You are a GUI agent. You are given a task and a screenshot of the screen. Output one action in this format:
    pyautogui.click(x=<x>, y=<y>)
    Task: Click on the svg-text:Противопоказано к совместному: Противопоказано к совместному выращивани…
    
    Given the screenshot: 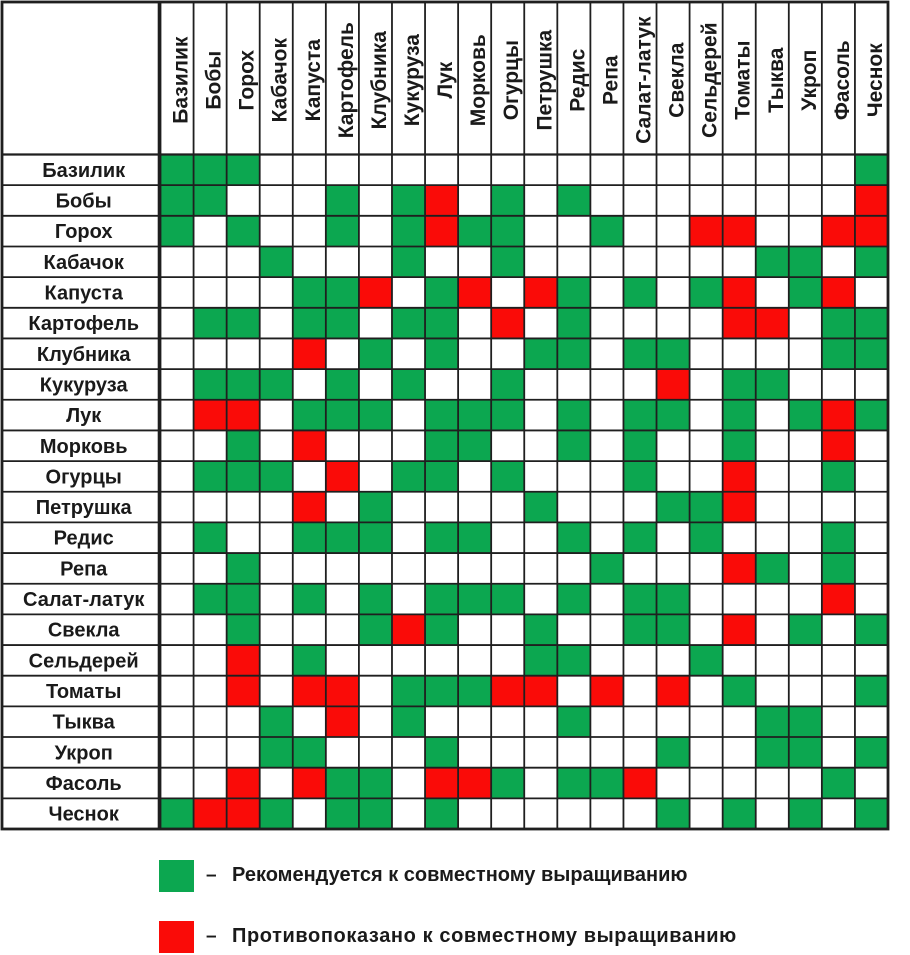 What is the action you would take?
    pyautogui.click(x=484, y=936)
    